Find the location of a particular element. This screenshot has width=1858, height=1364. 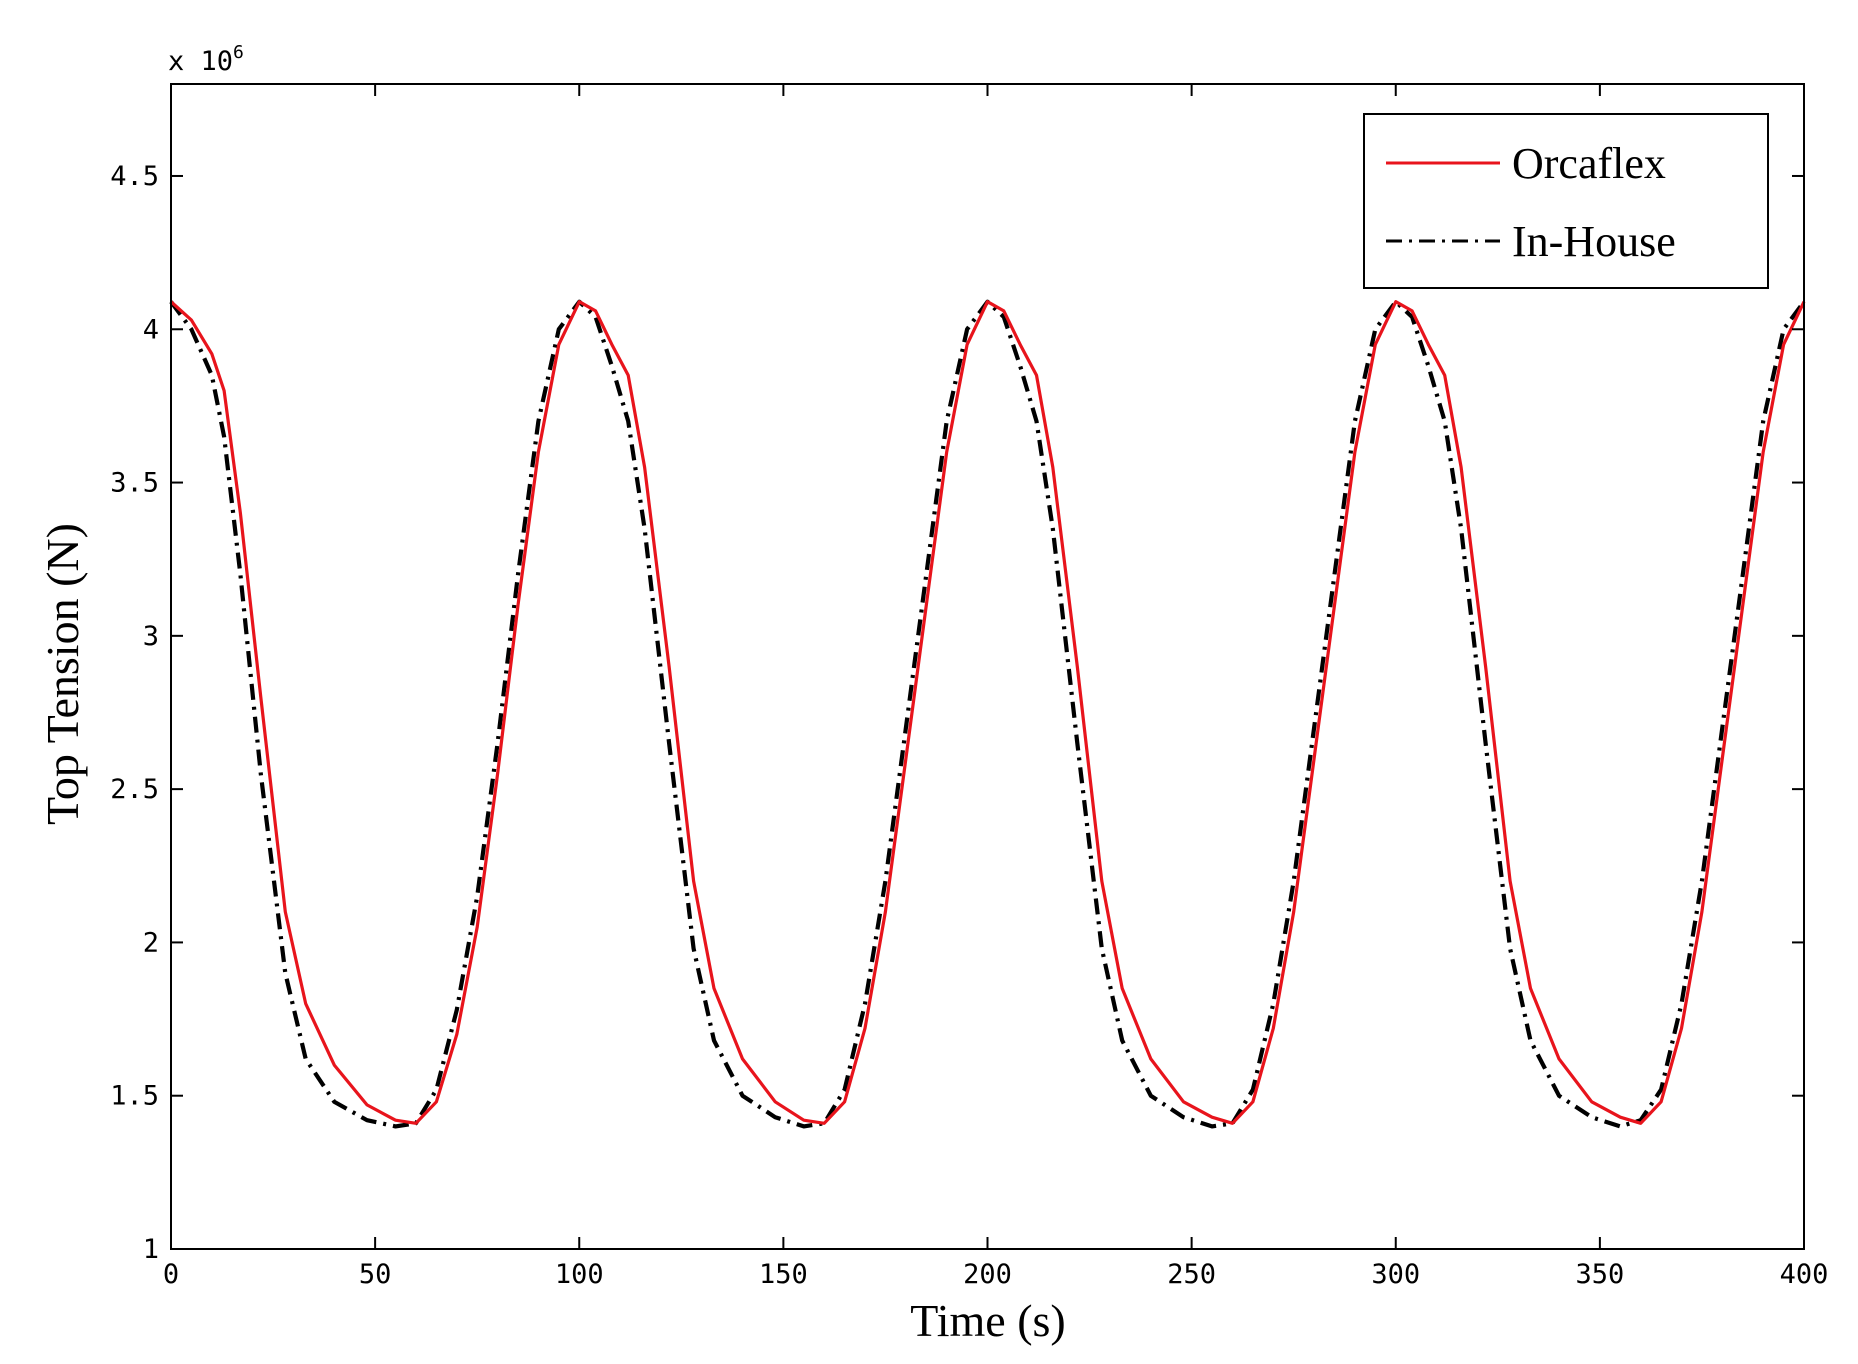

y-tick-label: 2.5 is located at coordinates (134, 789).